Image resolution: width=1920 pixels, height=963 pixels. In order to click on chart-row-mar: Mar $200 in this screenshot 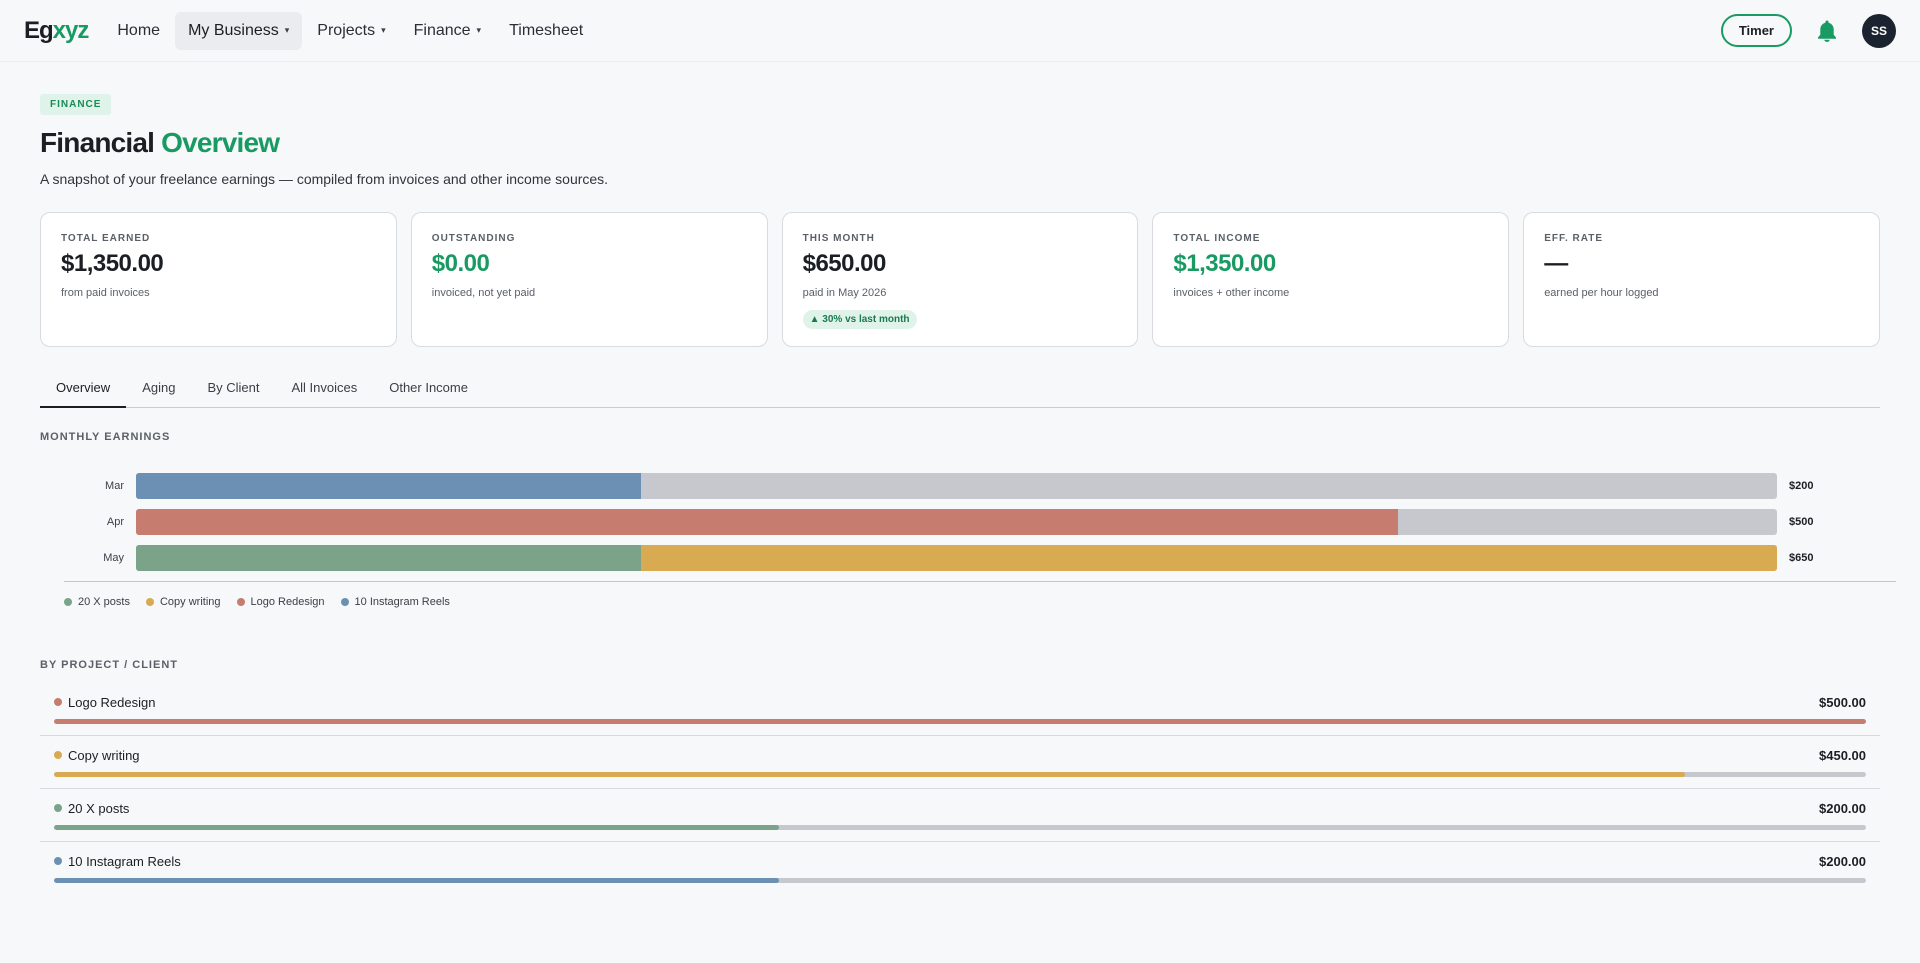, I will do `click(960, 486)`.